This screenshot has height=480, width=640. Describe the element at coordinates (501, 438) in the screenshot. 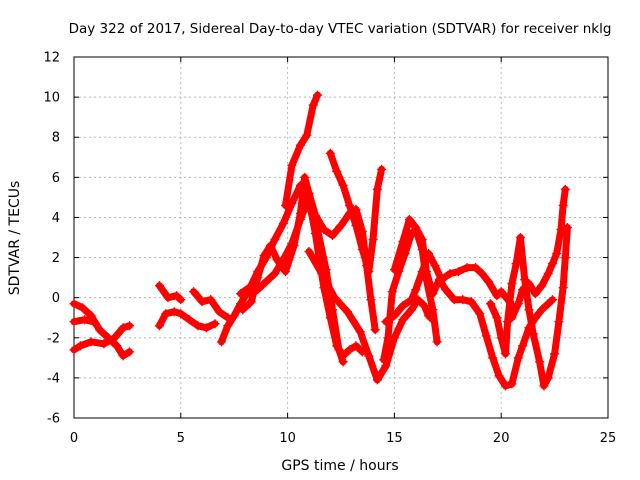

I see `x-tick-label: 20` at that location.